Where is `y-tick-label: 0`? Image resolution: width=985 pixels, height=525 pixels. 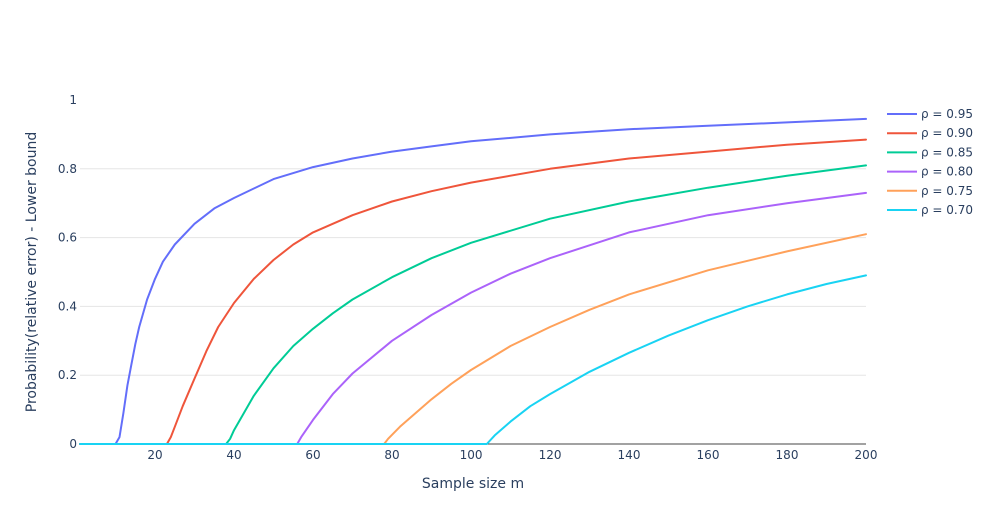
y-tick-label: 0 is located at coordinates (73, 444).